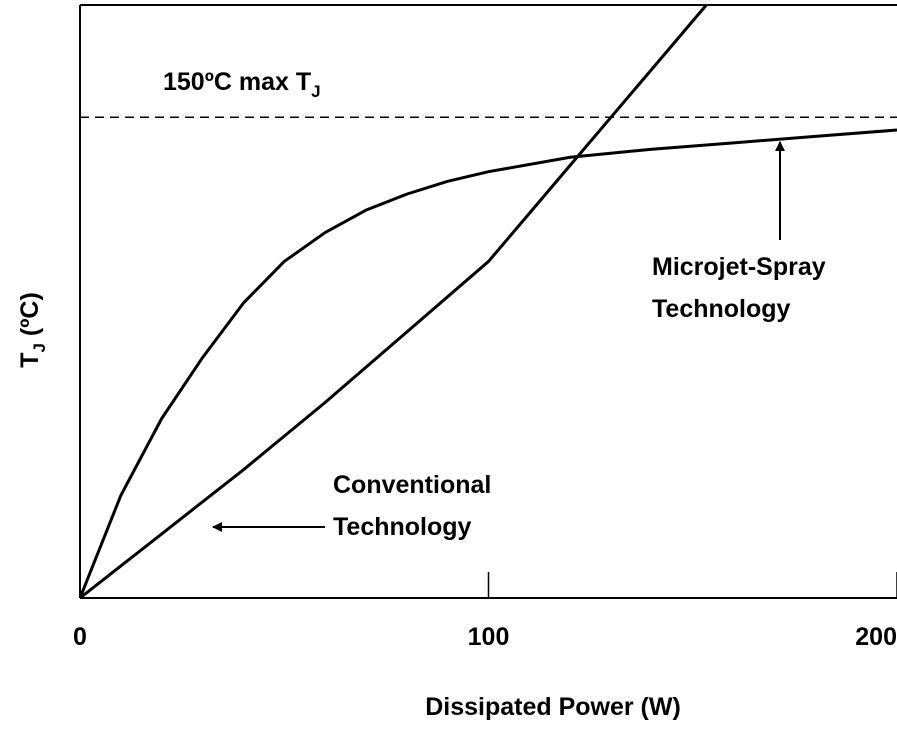  What do you see at coordinates (237, 82) in the screenshot?
I see `max-label-main: 150ºC max T` at bounding box center [237, 82].